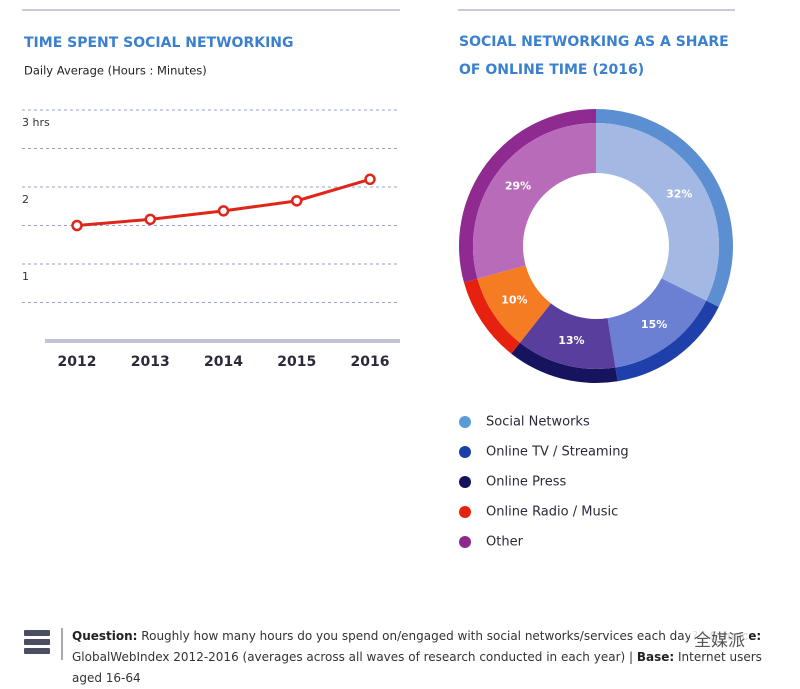 This screenshot has height=689, width=800. I want to click on label: Base:, so click(655, 657).